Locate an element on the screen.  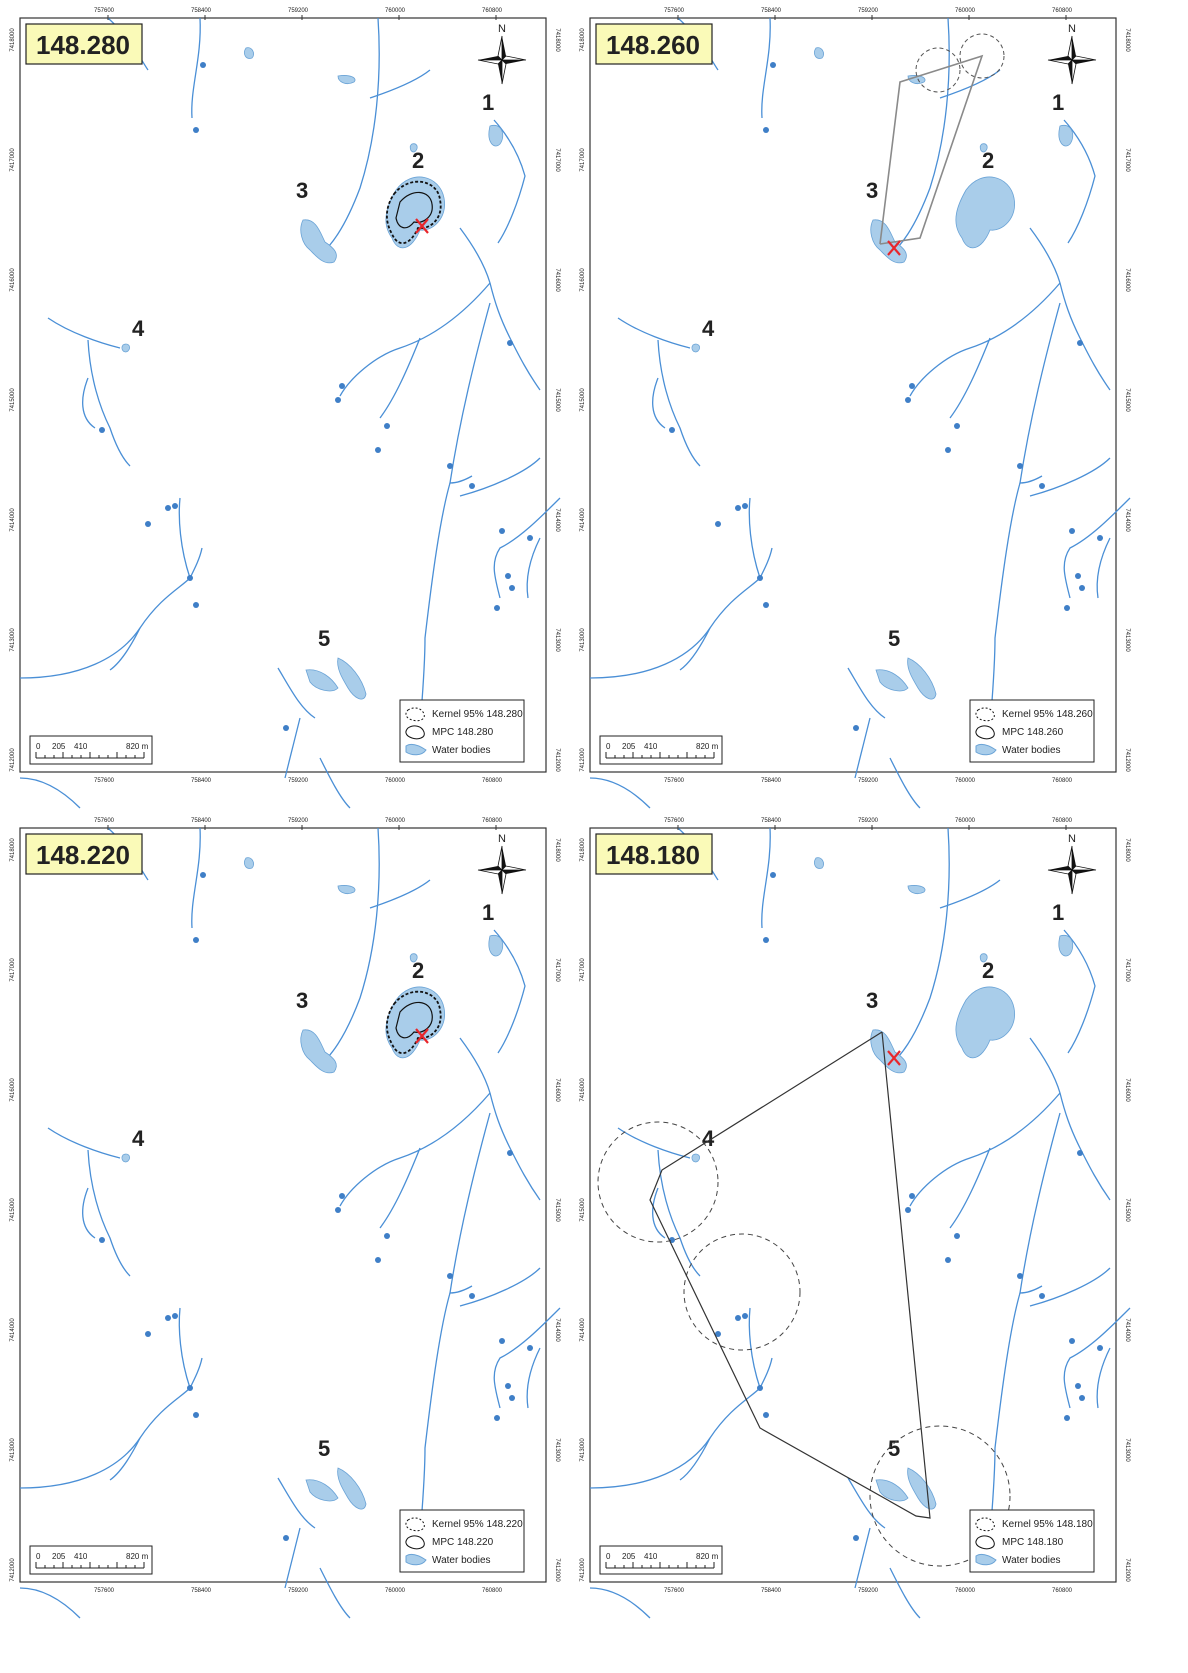
x-tick-bottom: 758400 is located at coordinates (201, 781).